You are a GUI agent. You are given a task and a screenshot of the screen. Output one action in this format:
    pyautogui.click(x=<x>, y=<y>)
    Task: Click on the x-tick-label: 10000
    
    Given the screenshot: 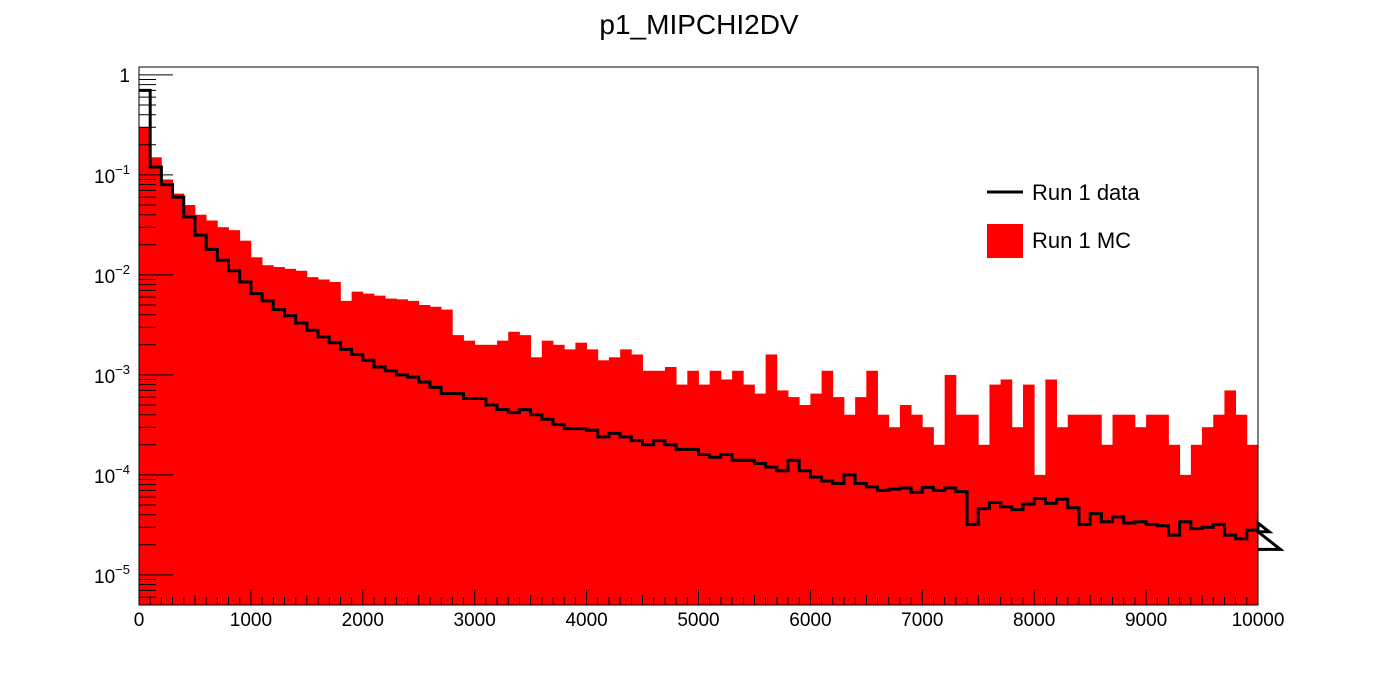 What is the action you would take?
    pyautogui.click(x=1258, y=620)
    